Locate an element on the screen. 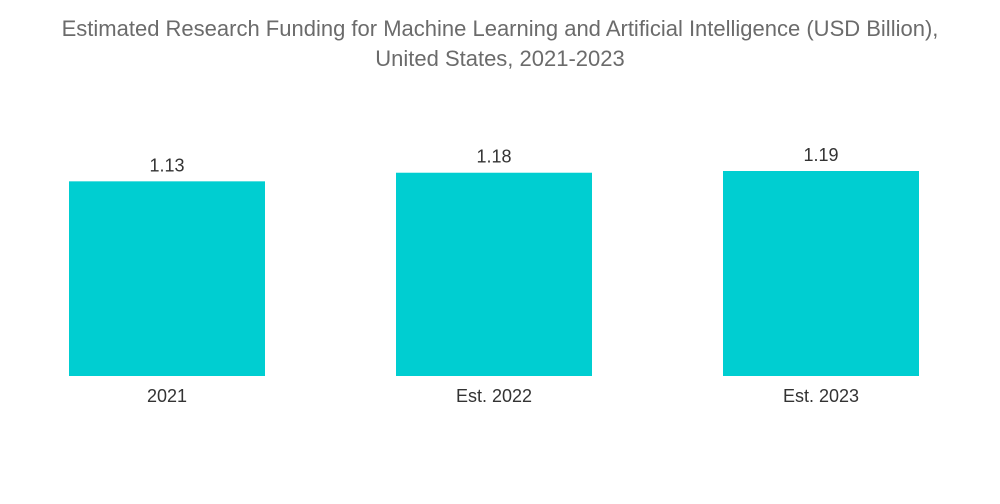 This screenshot has height=504, width=1000. category-label-1: 2021 is located at coordinates (167, 396).